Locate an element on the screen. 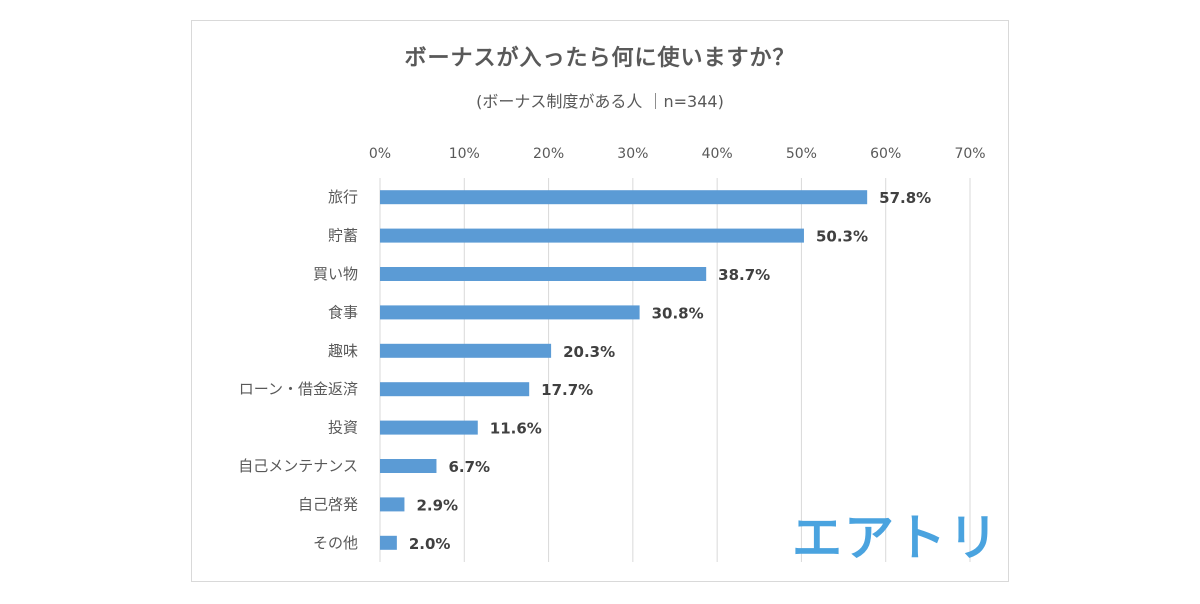 The height and width of the screenshot is (604, 1200). x-tick-label: 20% is located at coordinates (548, 154).